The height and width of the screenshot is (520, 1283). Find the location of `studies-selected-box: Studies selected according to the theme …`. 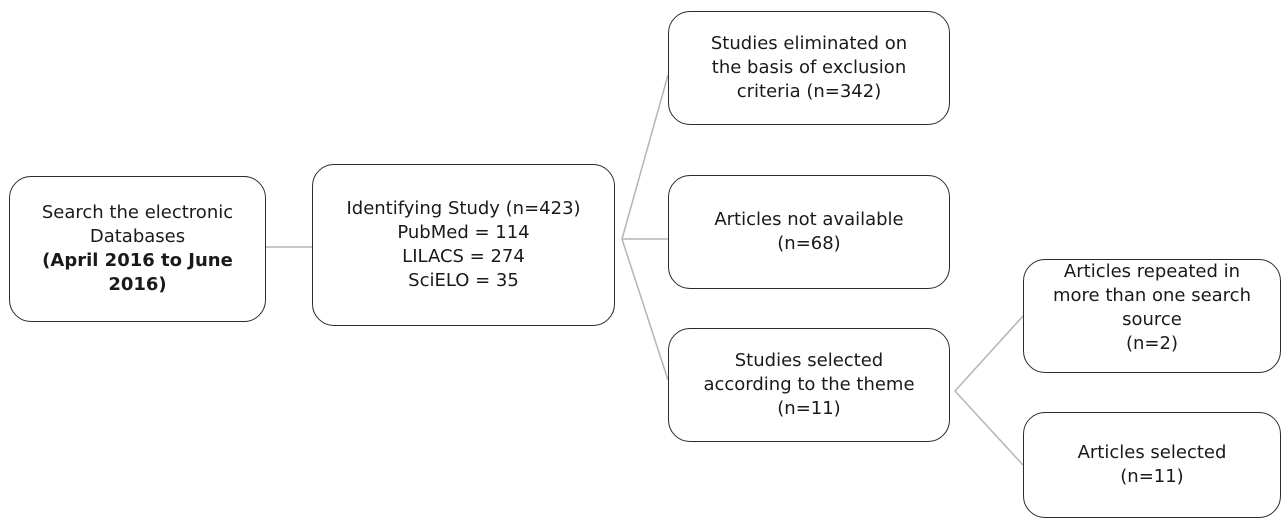

studies-selected-box: Studies selected according to the theme … is located at coordinates (809, 385).